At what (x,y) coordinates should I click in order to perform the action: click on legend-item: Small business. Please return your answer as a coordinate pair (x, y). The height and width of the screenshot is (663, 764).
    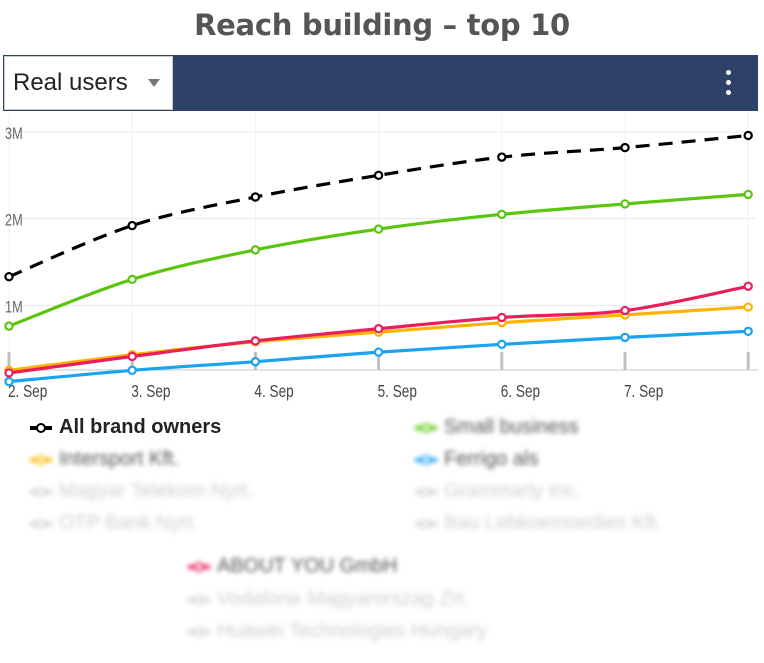
    Looking at the image, I should click on (497, 427).